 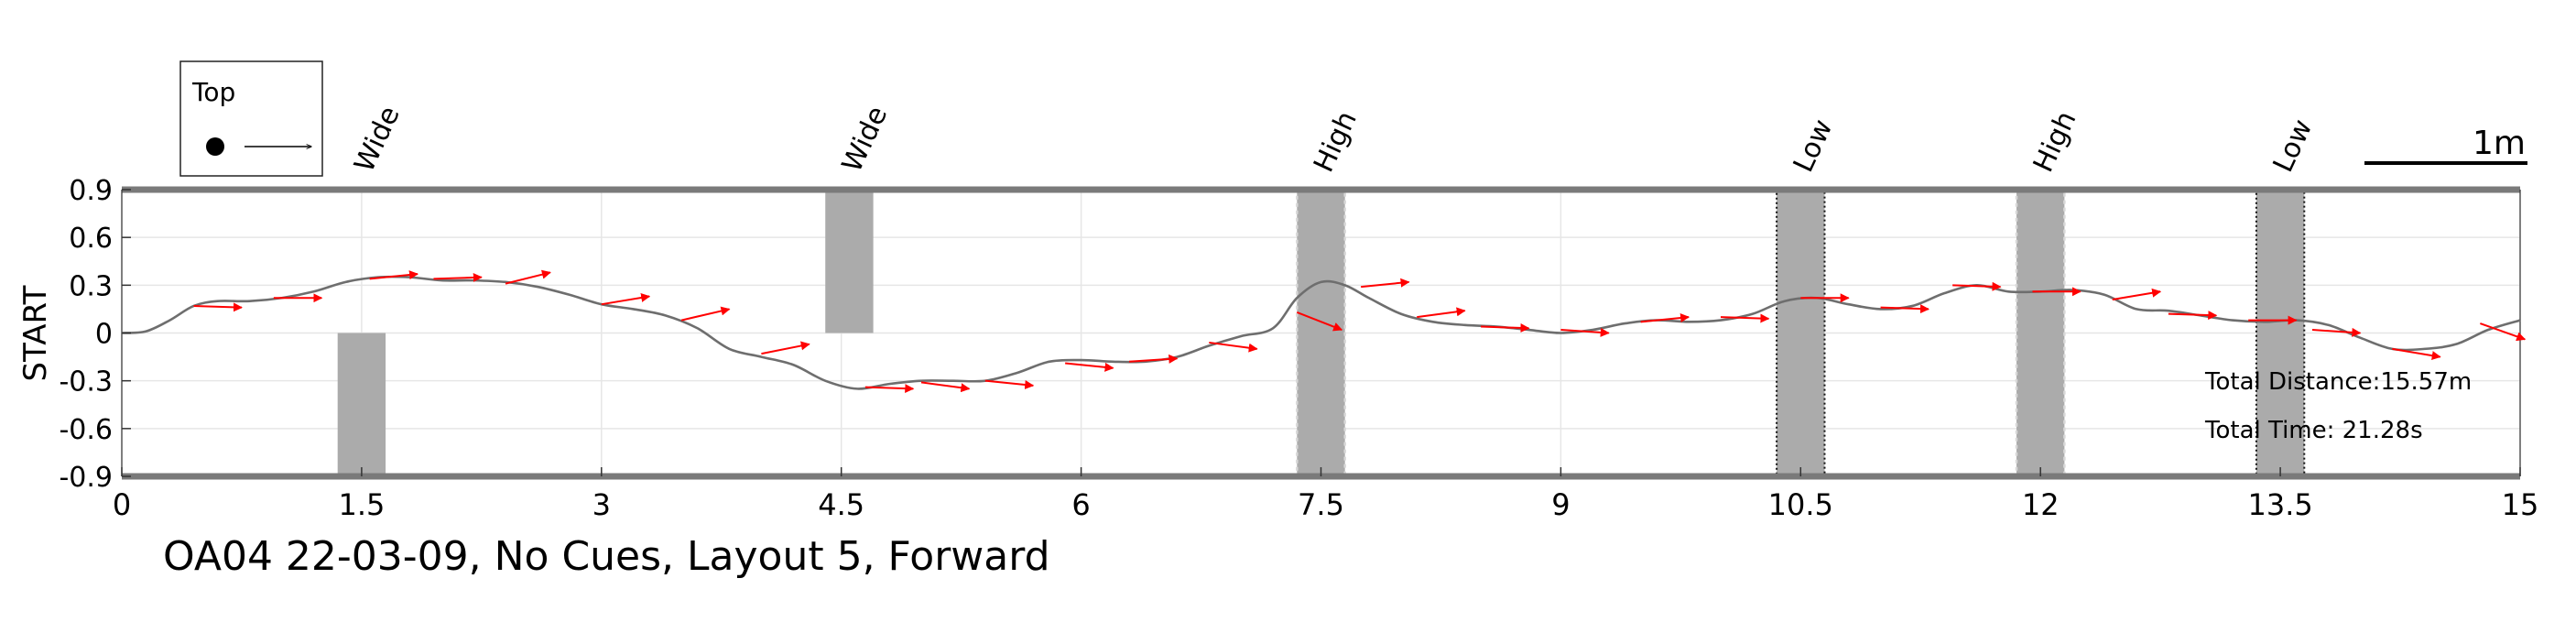 What do you see at coordinates (2041, 504) in the screenshot?
I see `x-tick-label: 12` at bounding box center [2041, 504].